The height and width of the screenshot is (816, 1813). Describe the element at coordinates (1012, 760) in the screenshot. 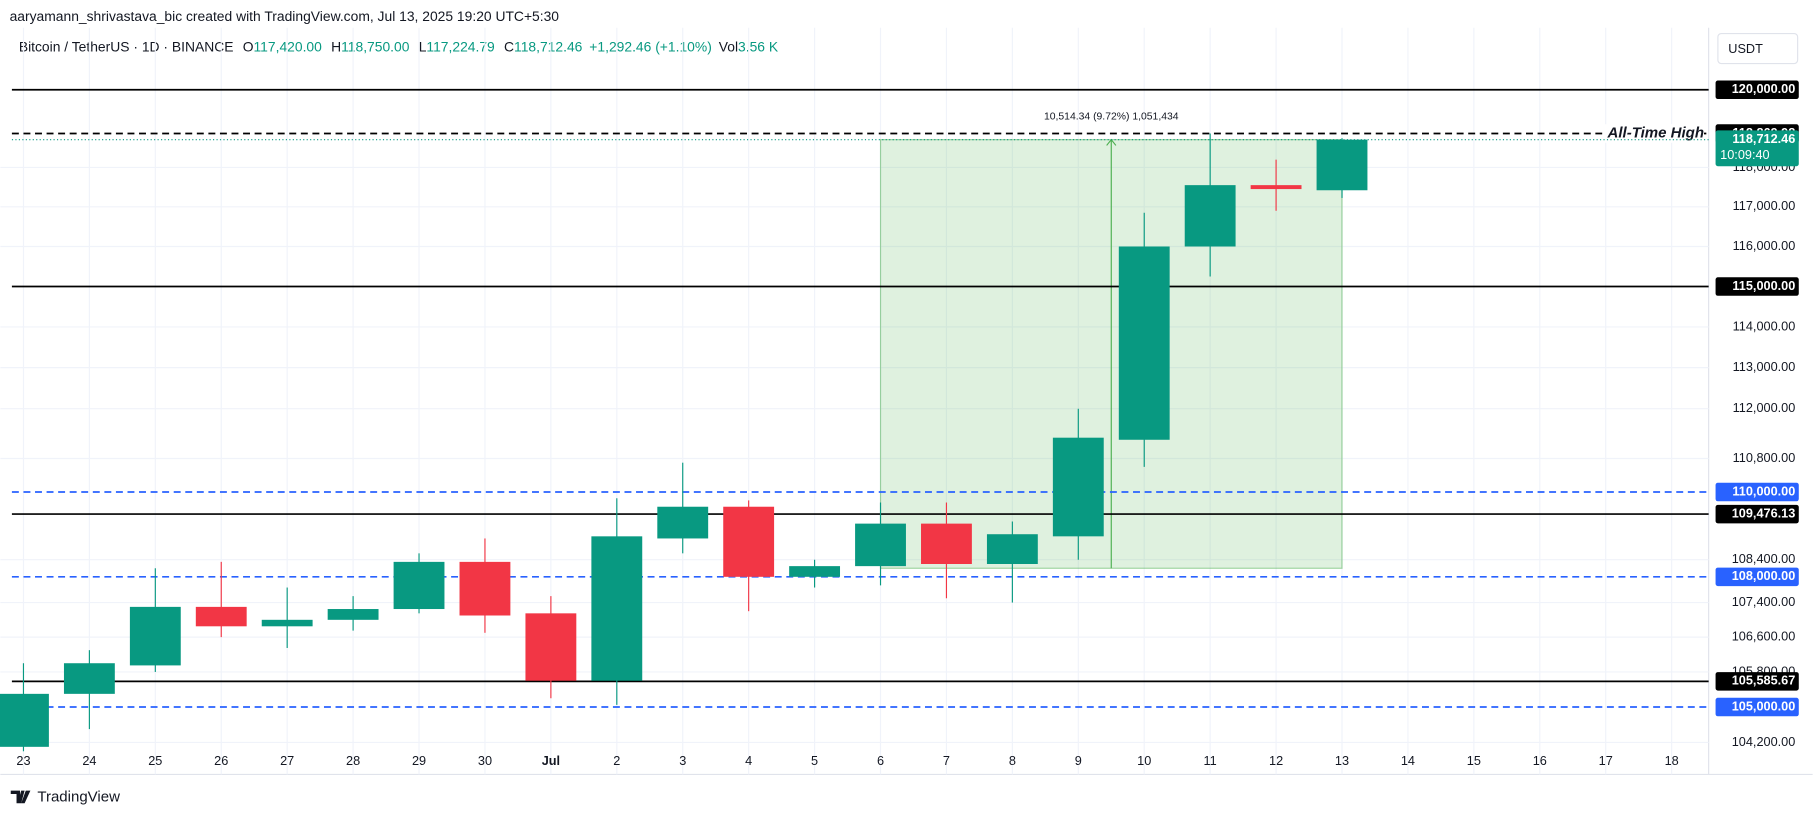

I see `x-tick-label: 8` at that location.